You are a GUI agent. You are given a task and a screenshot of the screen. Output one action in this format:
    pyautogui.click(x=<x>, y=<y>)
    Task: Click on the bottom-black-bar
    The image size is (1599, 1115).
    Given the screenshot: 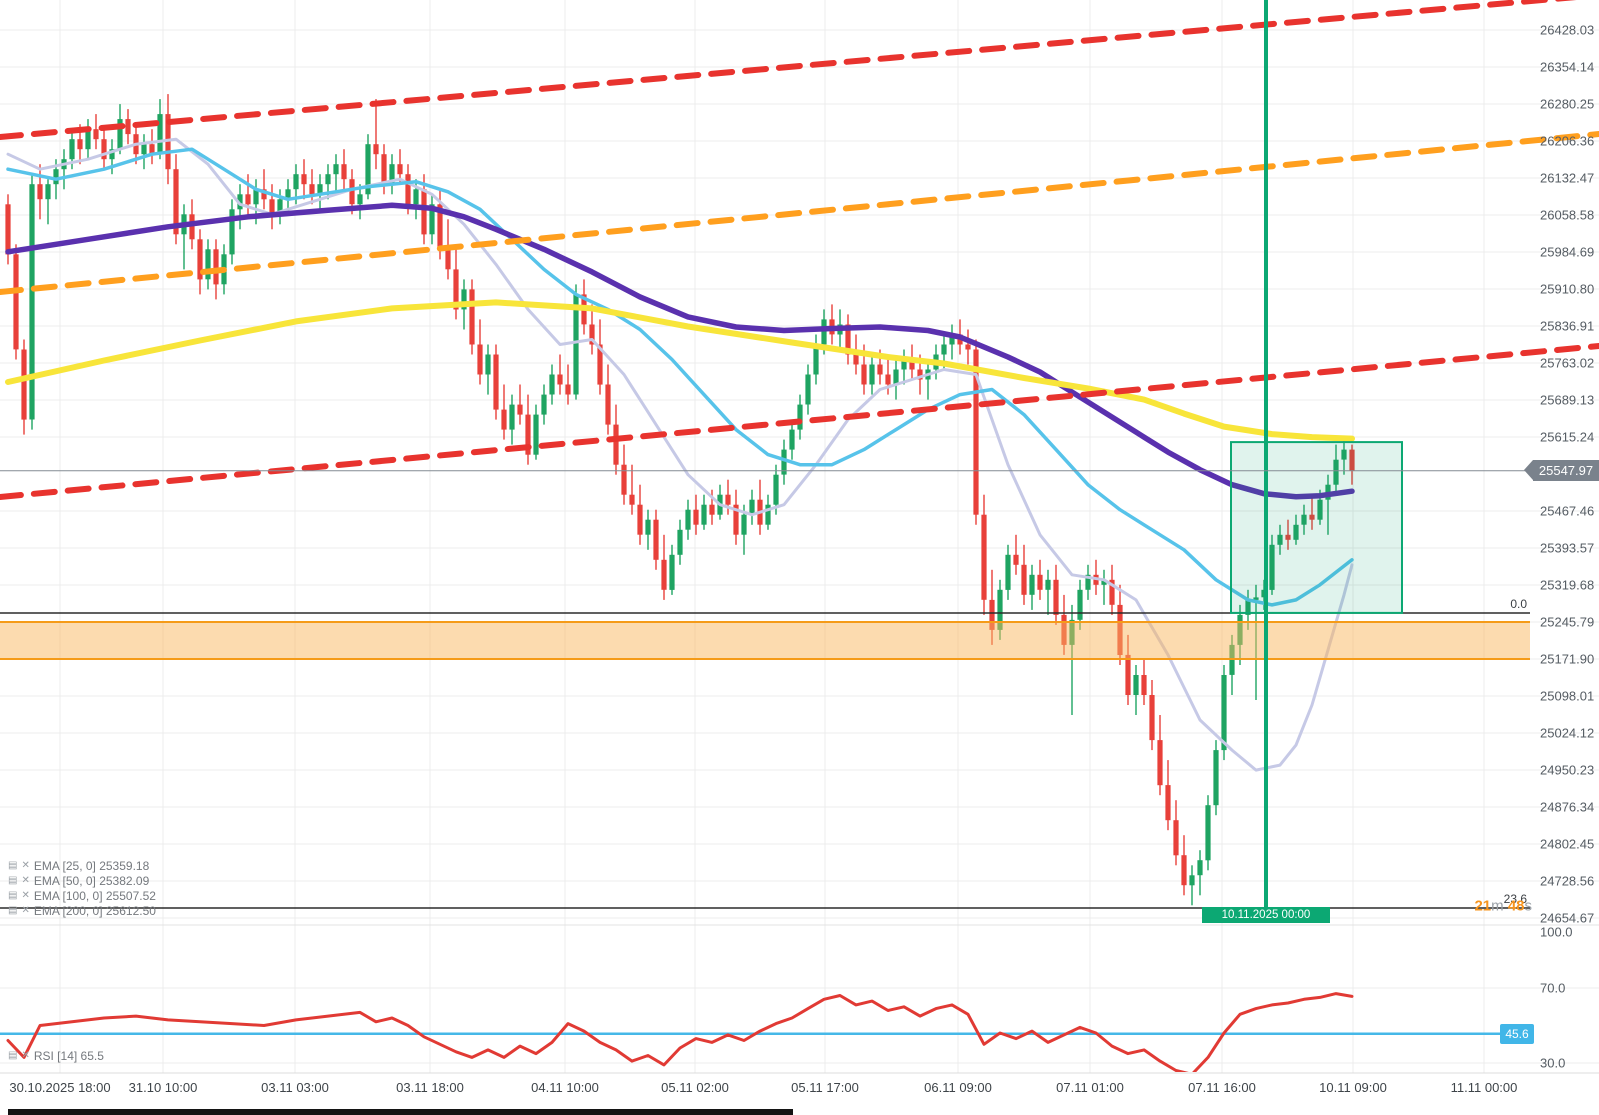 What is the action you would take?
    pyautogui.click(x=400, y=1112)
    